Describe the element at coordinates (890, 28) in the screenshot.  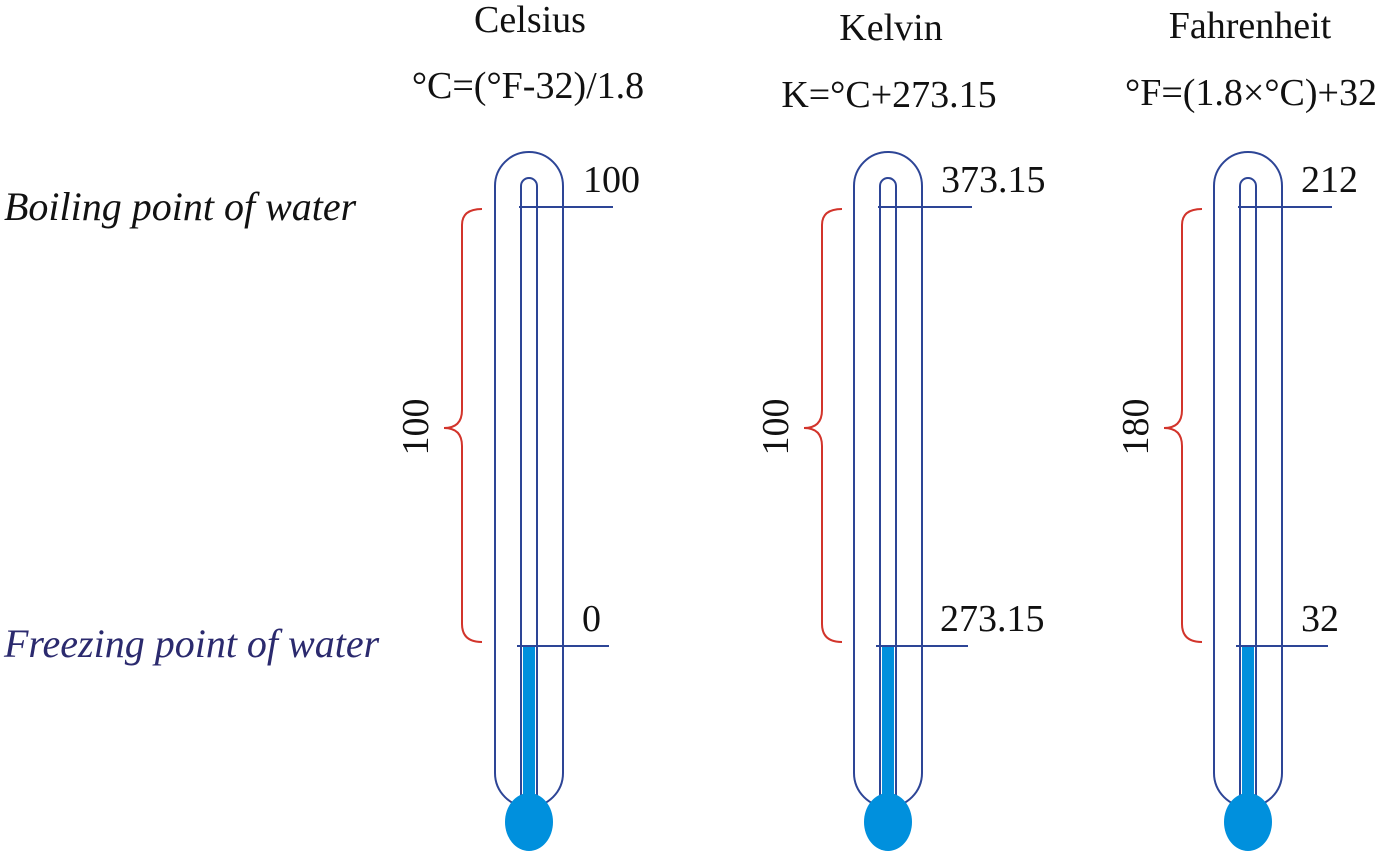
I see `scale-name-kelvin: Kelvin` at that location.